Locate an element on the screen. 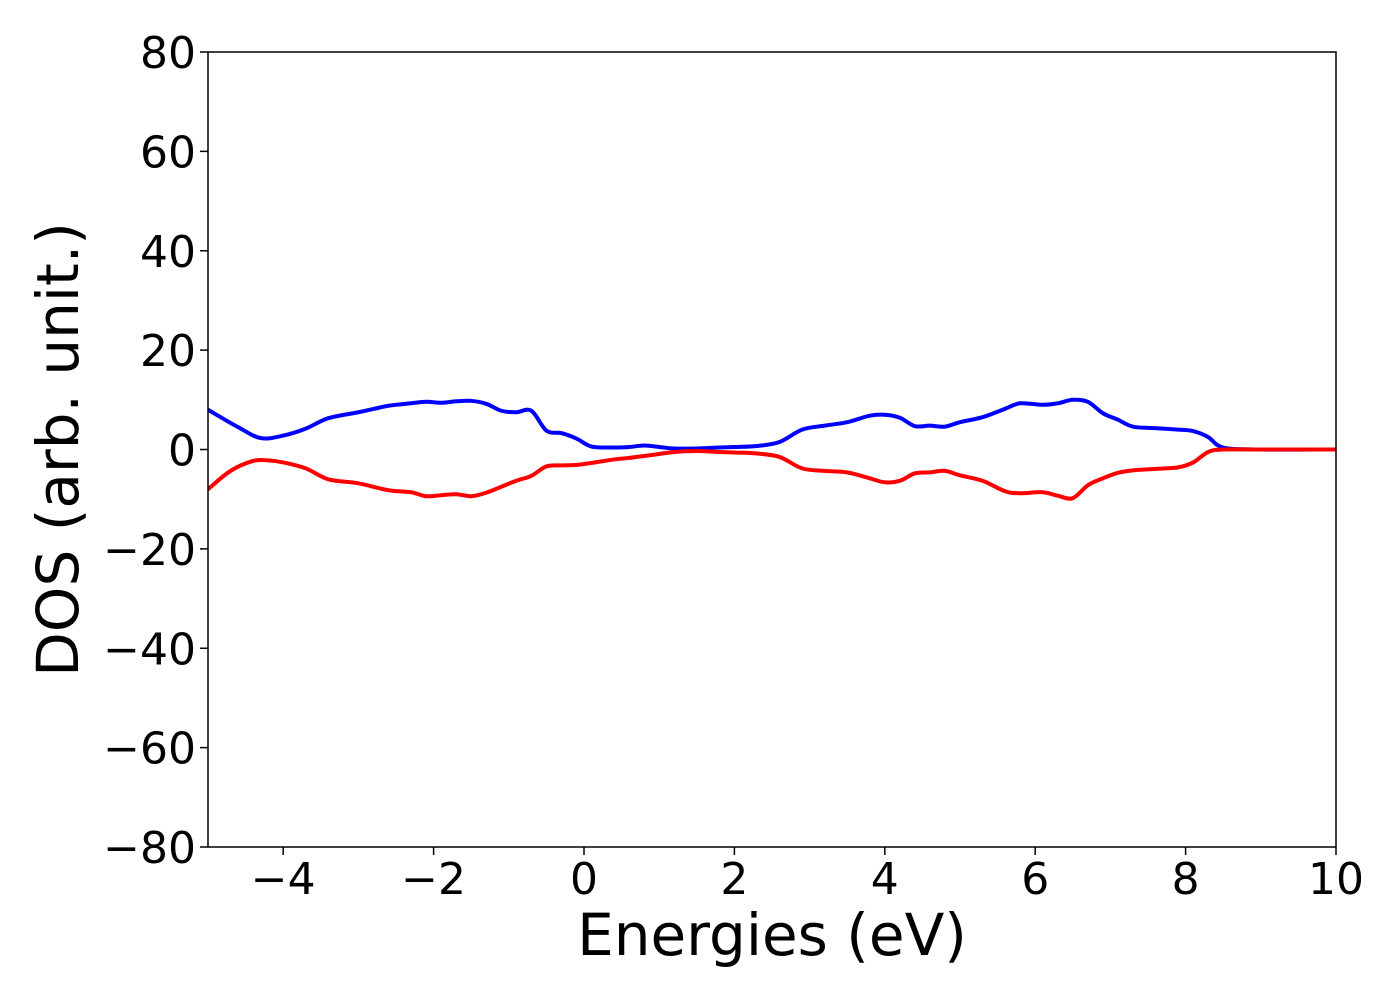  y-tick-label: −40 is located at coordinates (149, 649).